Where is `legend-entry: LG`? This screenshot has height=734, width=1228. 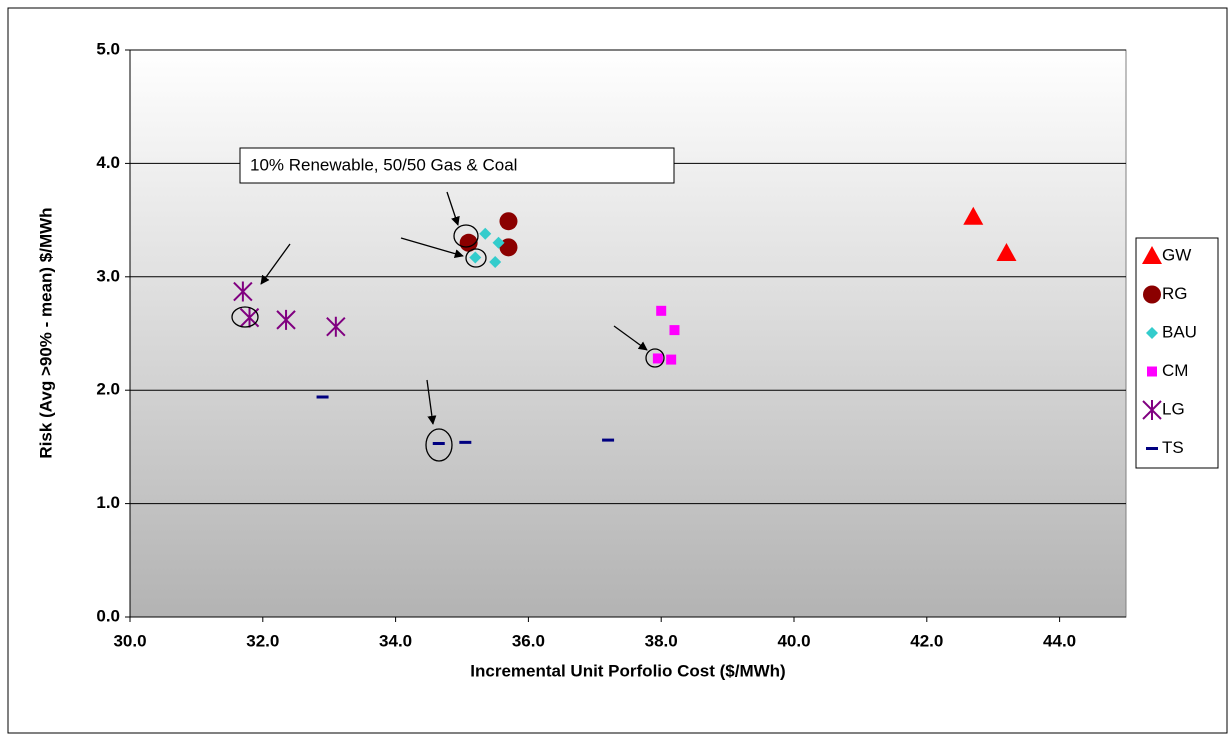
legend-entry: LG is located at coordinates (1163, 409).